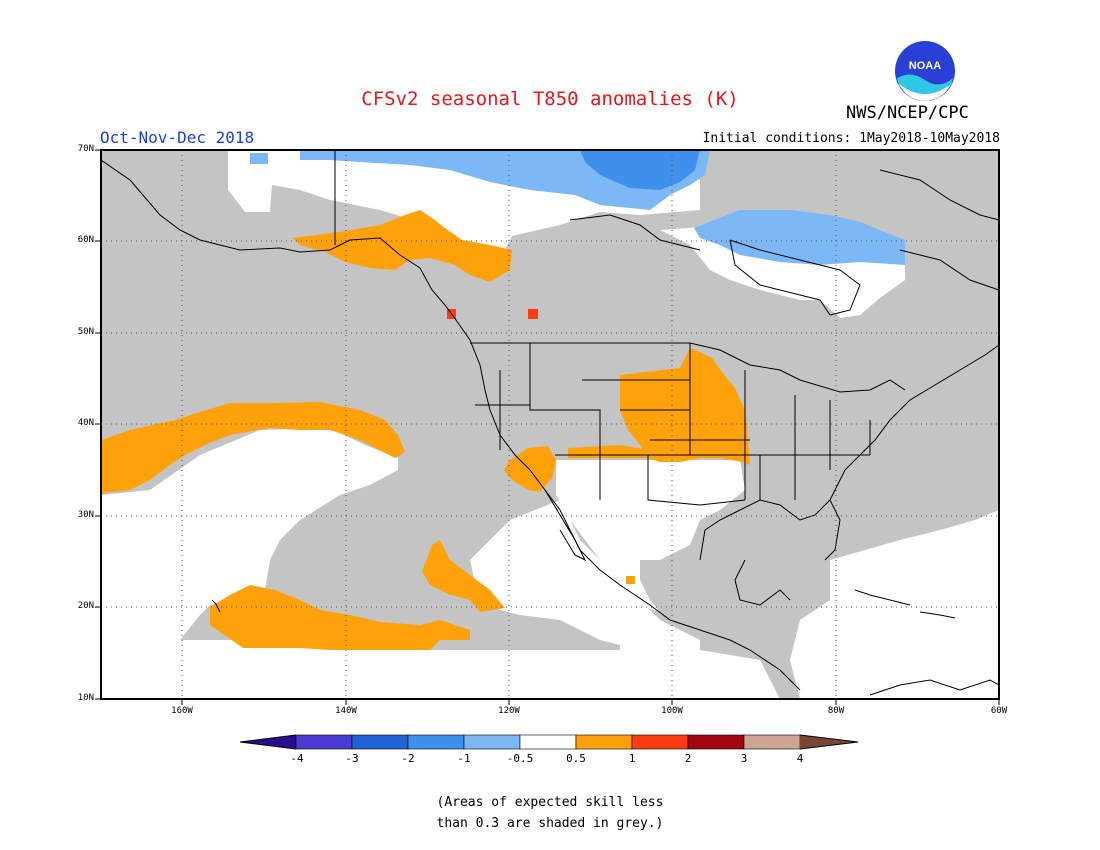  Describe the element at coordinates (999, 711) in the screenshot. I see `lon-label: 60W` at that location.